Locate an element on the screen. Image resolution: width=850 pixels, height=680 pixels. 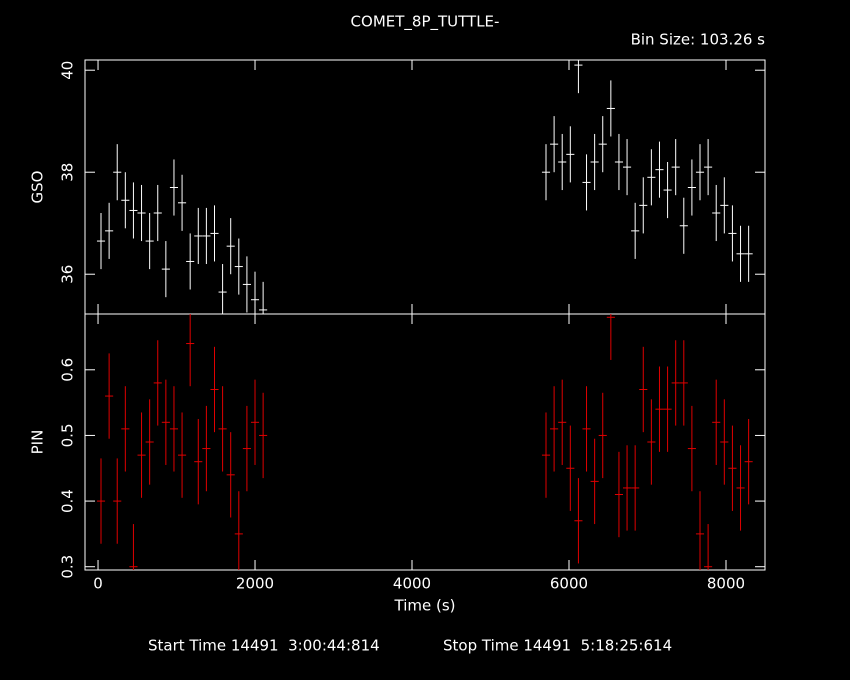
y-tick-label: 36 is located at coordinates (68, 274).